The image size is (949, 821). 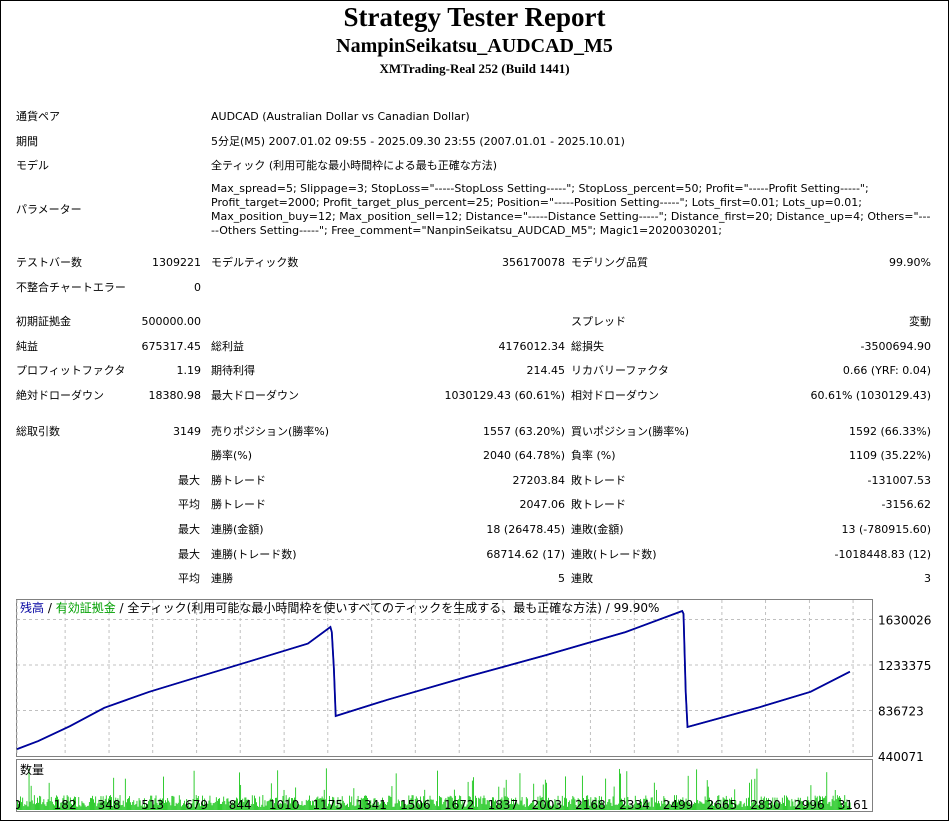 What do you see at coordinates (238, 504) in the screenshot?
I see `label: 勝トレード` at bounding box center [238, 504].